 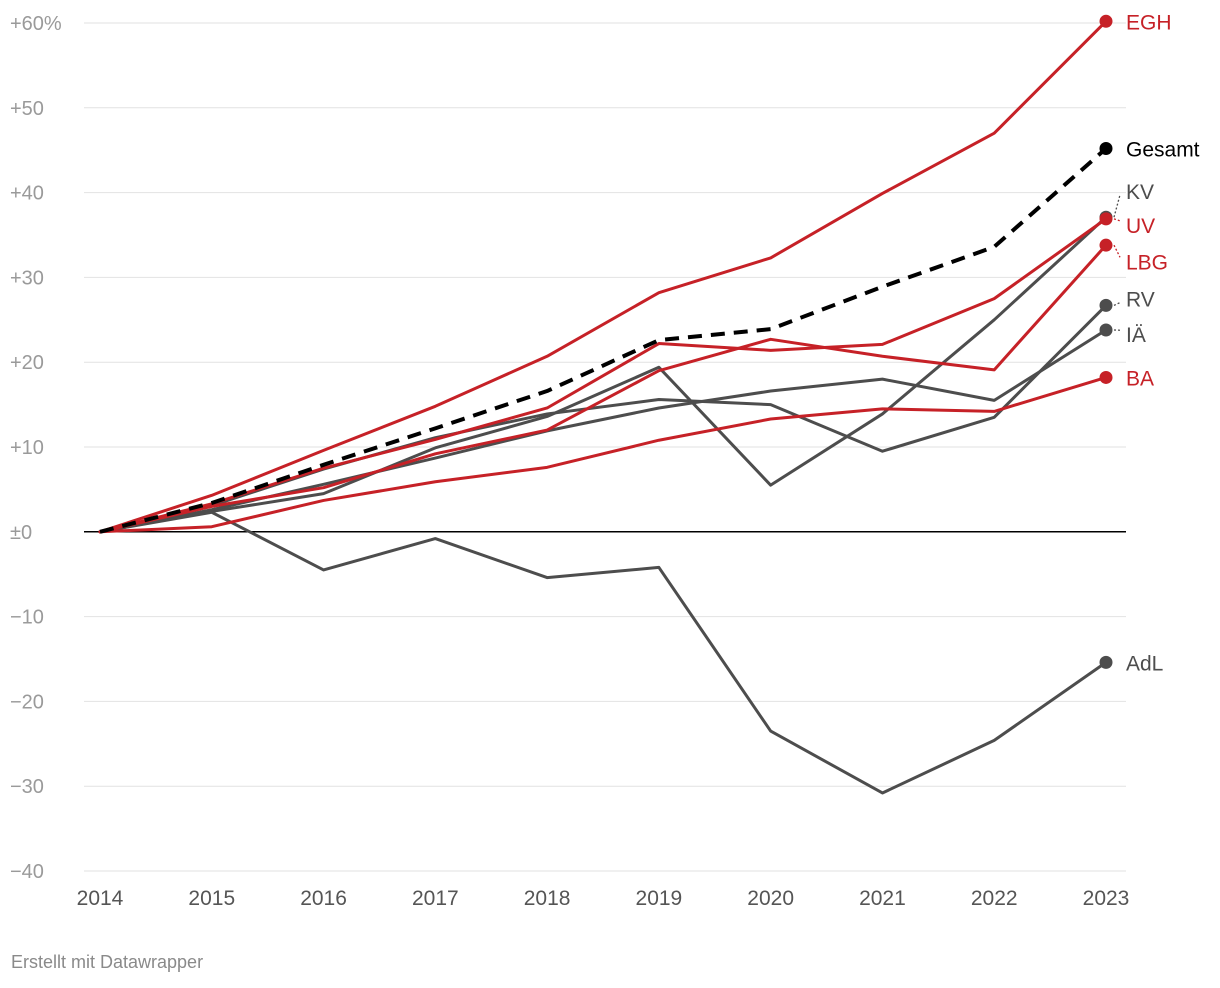 I want to click on y-tick-label: ±0, so click(x=21, y=533).